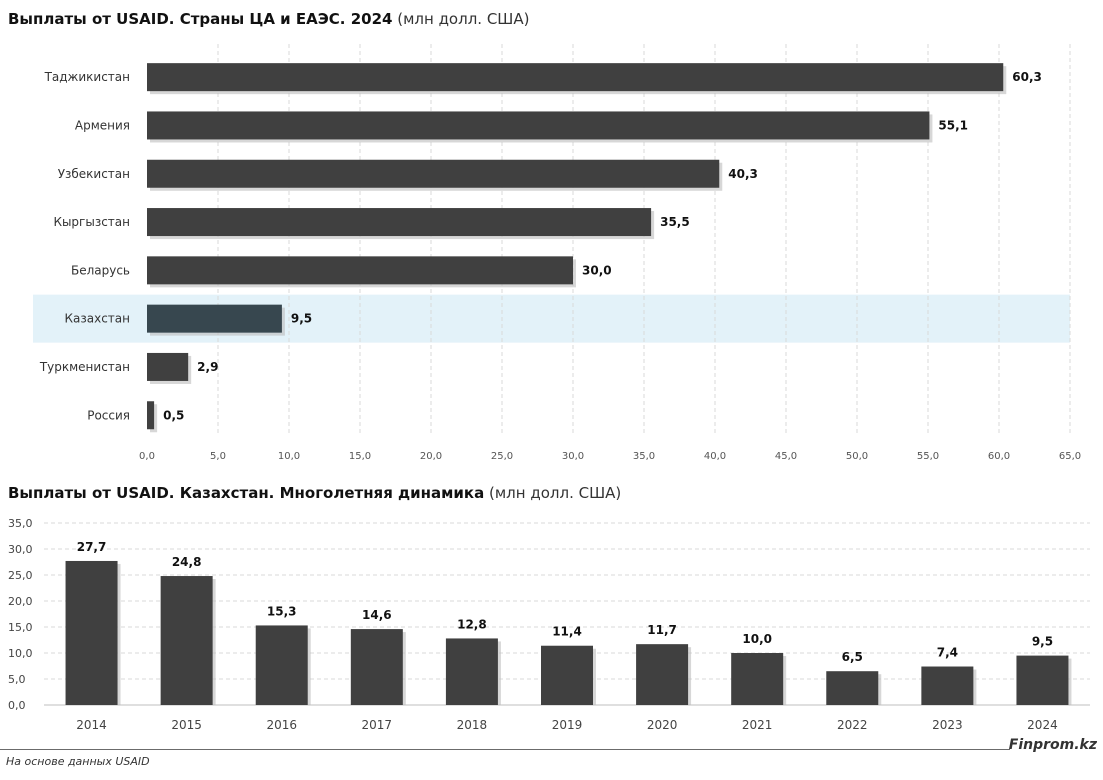 The height and width of the screenshot is (780, 1103). I want to click on chart2-title-unit: (млн долл. США), so click(555, 493).